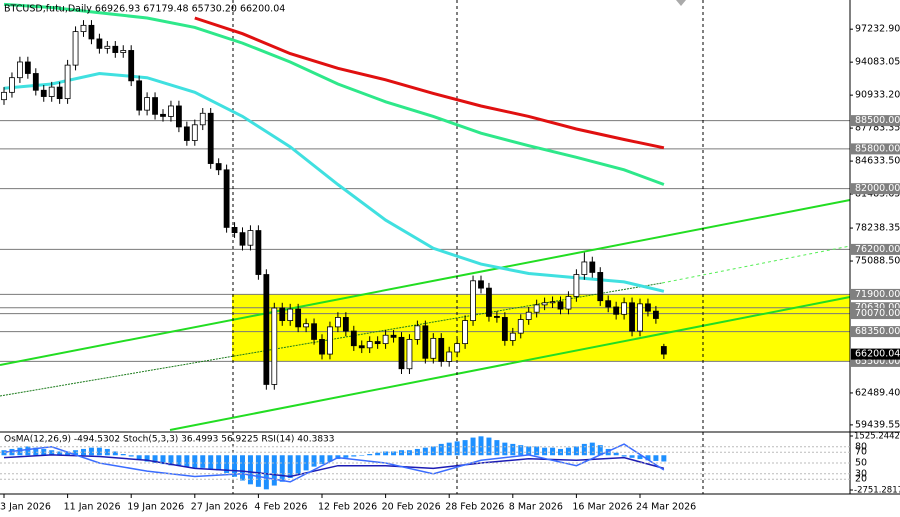 The height and width of the screenshot is (517, 900). I want to click on level-label: 71900.00, so click(877, 294).